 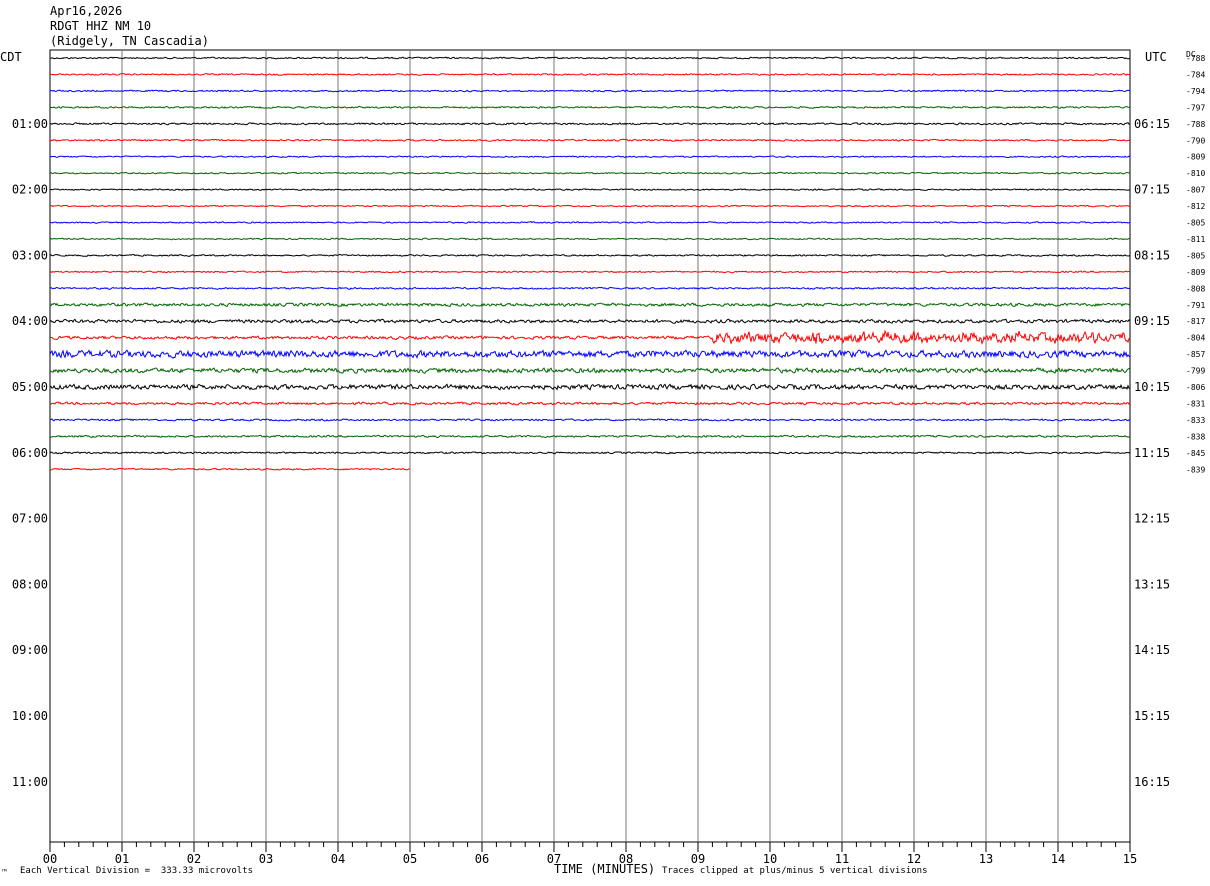 What do you see at coordinates (1152, 519) in the screenshot?
I see `right-hour-label: 12:15` at bounding box center [1152, 519].